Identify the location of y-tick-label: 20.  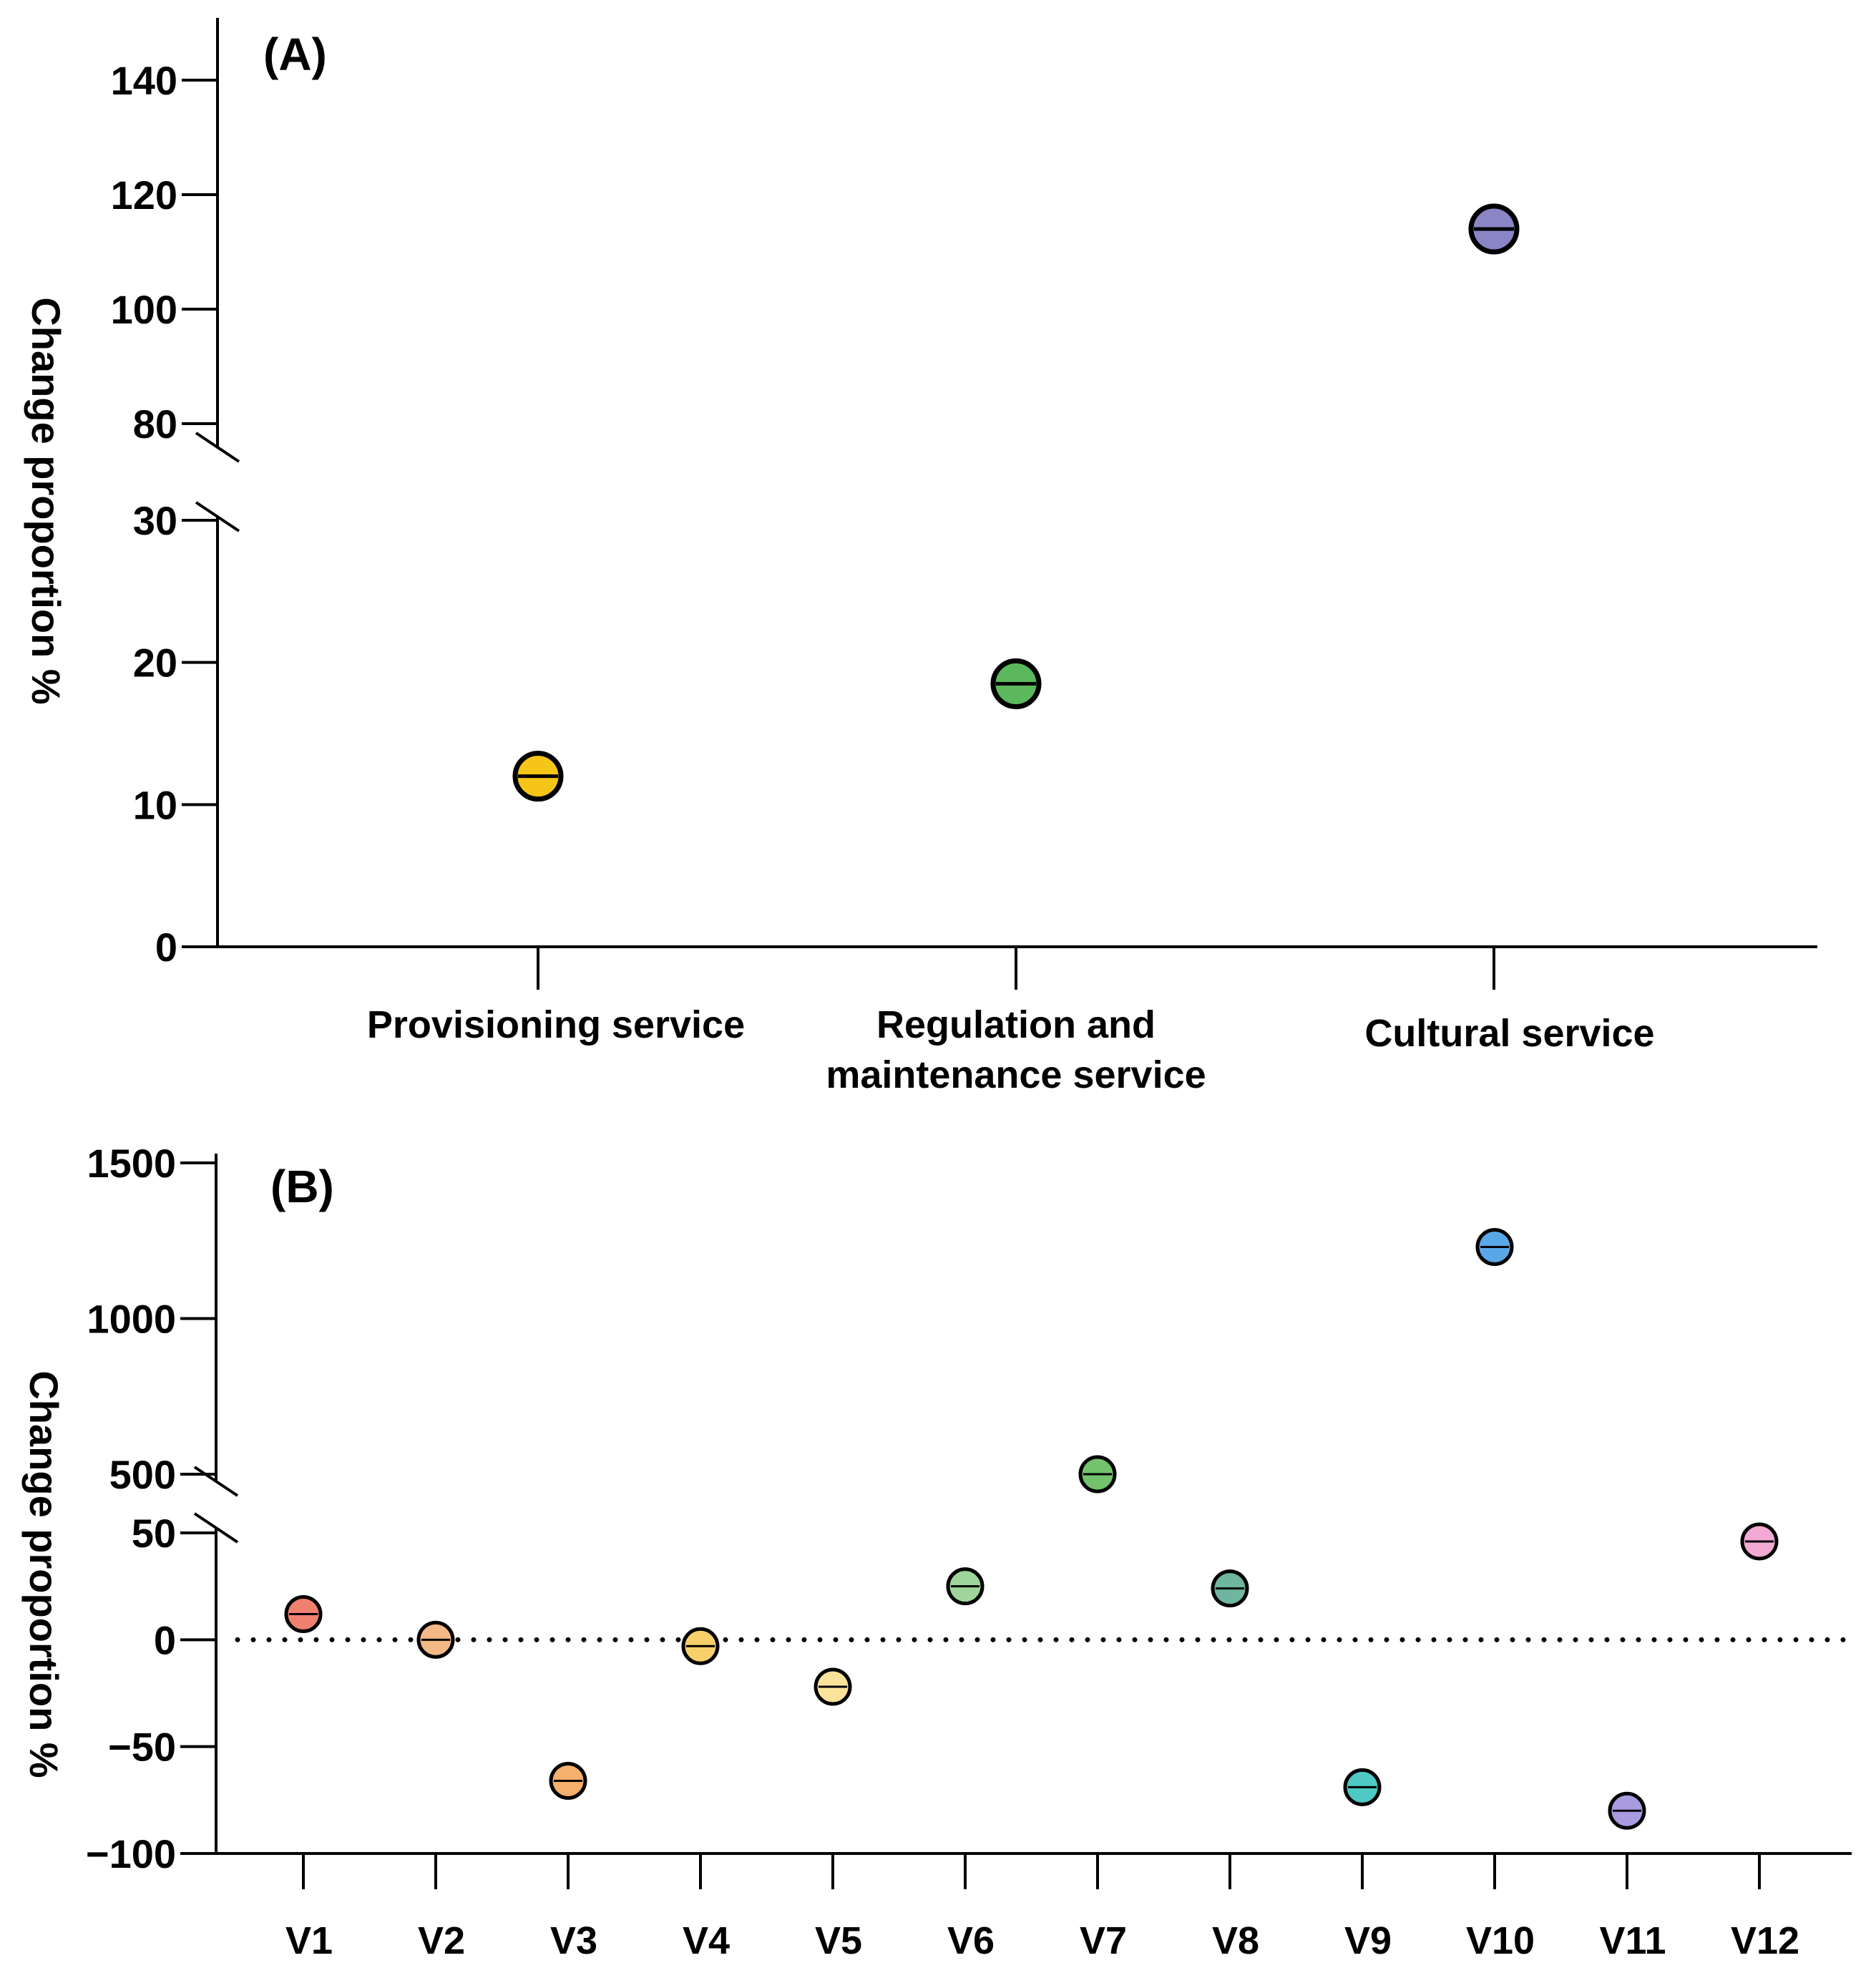
(155, 663).